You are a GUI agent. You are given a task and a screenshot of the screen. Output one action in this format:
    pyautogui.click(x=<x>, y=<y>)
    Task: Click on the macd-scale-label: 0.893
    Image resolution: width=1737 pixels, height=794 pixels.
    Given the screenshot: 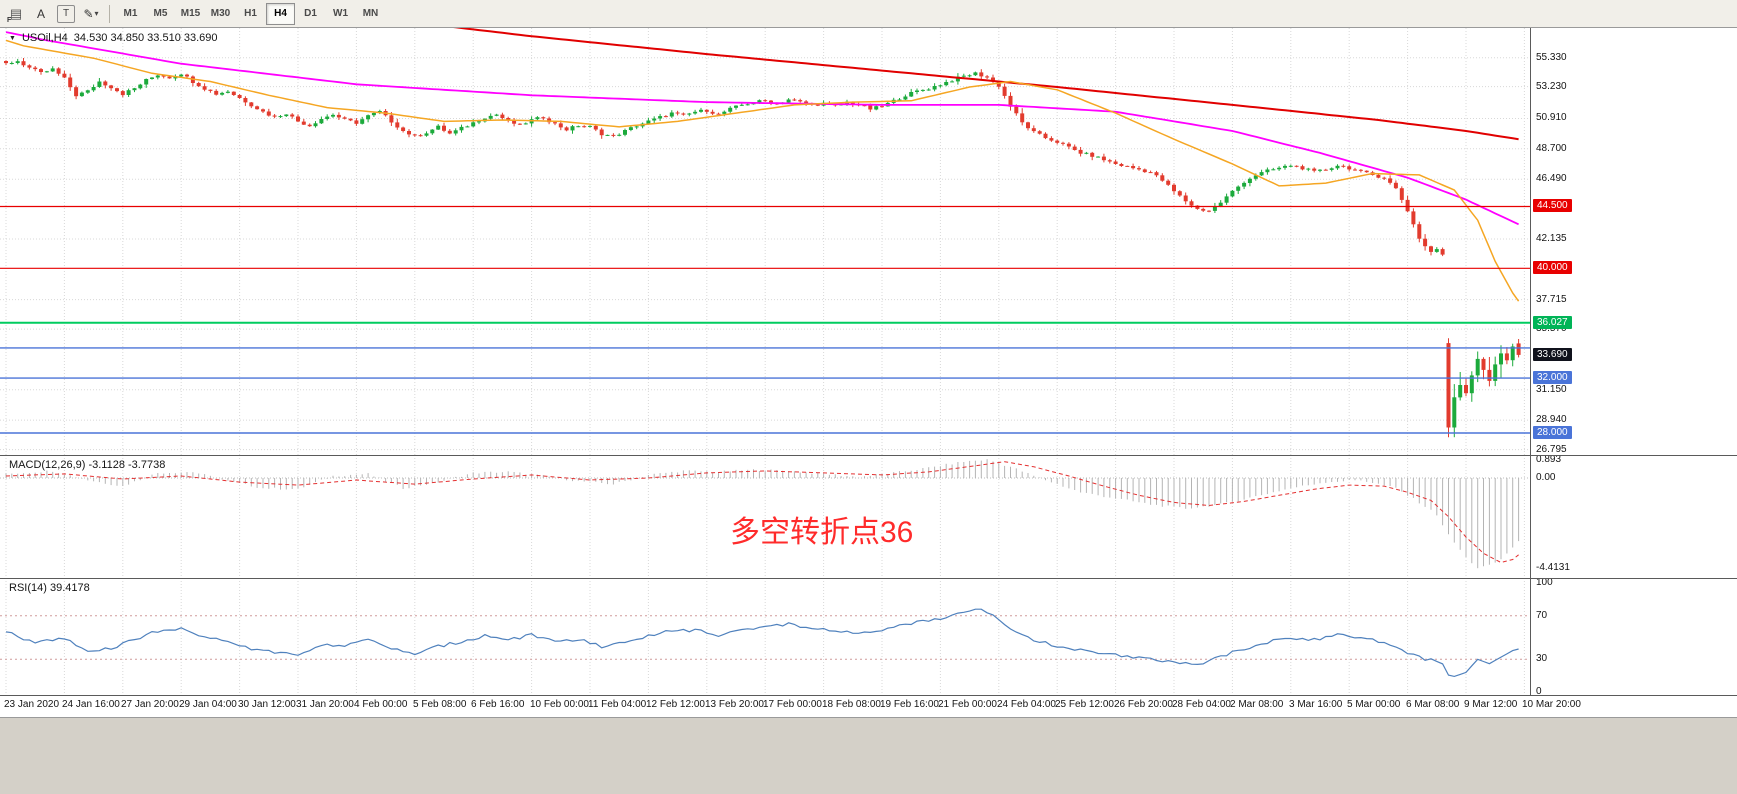 What is the action you would take?
    pyautogui.click(x=1549, y=459)
    